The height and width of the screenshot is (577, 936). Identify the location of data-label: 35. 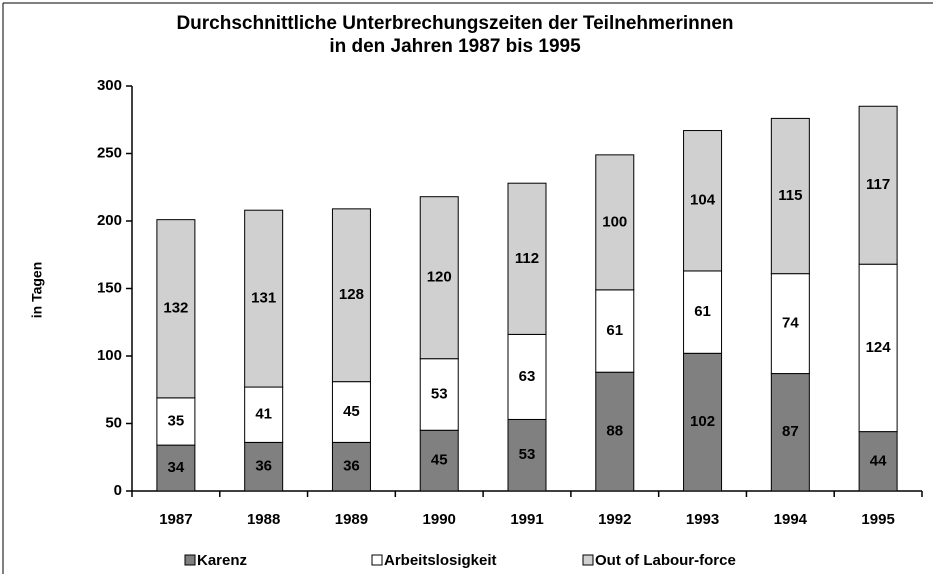
(176, 420).